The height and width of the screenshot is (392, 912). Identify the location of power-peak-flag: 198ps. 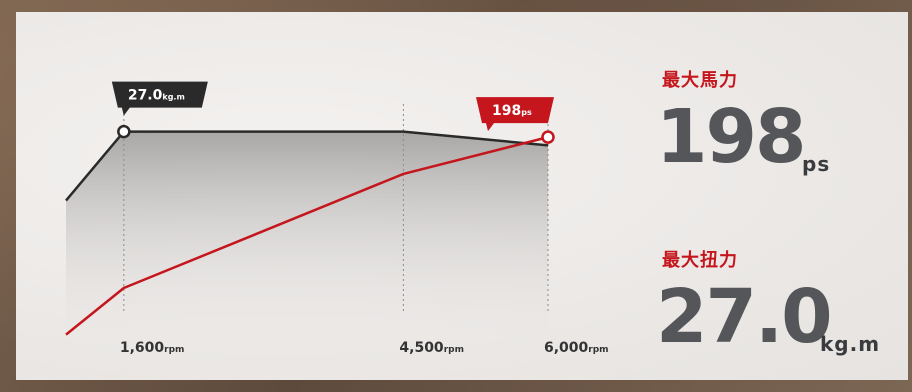
(515, 114).